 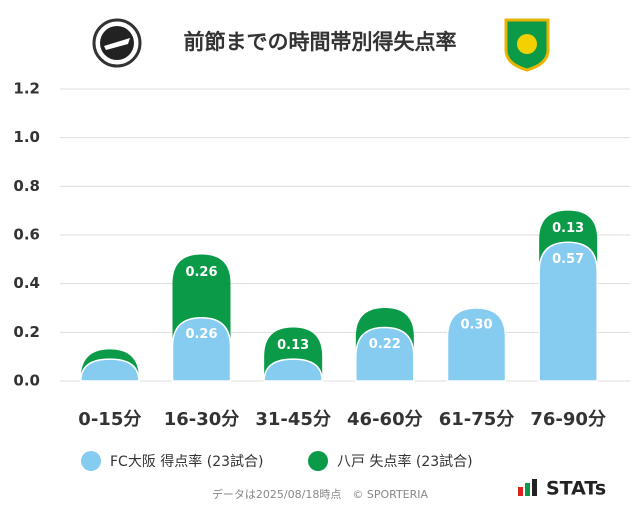 I want to click on y-tick-label: 0.6, so click(x=26, y=235).